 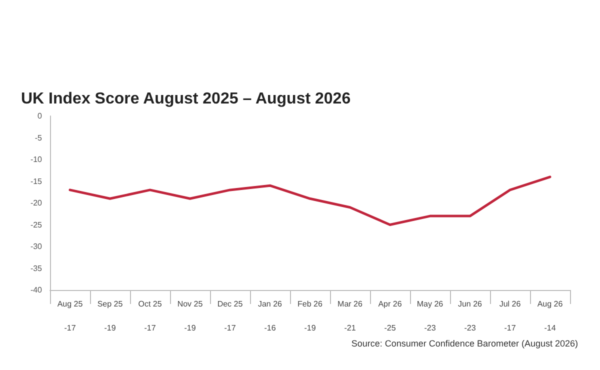 What do you see at coordinates (390, 328) in the screenshot?
I see `data-label: -25` at bounding box center [390, 328].